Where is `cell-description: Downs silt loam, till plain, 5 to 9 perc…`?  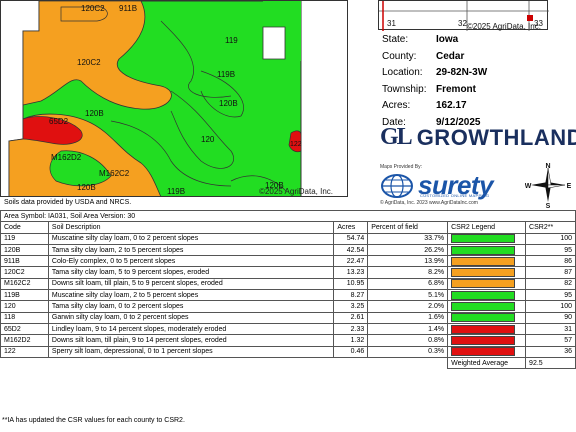
cell-description: Downs silt loam, till plain, 5 to 9 perc… is located at coordinates (191, 284).